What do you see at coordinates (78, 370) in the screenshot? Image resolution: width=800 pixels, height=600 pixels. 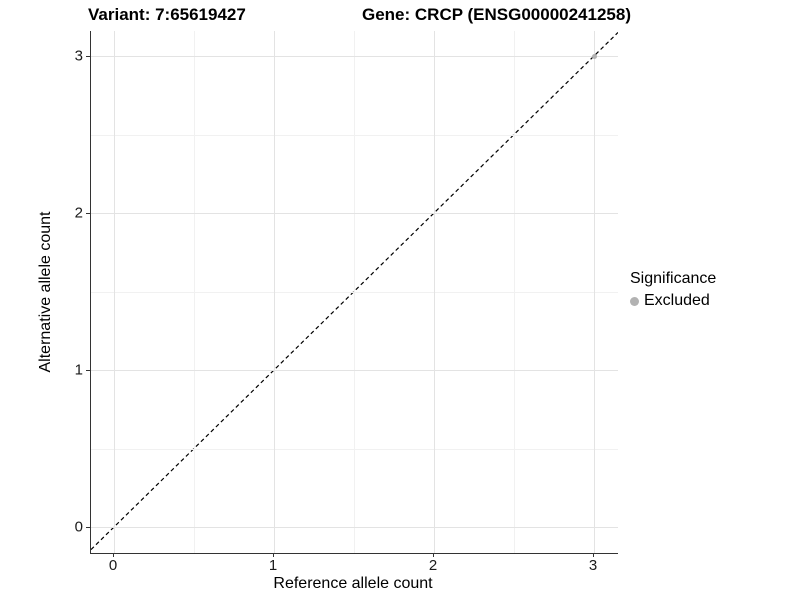 I see `y-tick-label: 1` at bounding box center [78, 370].